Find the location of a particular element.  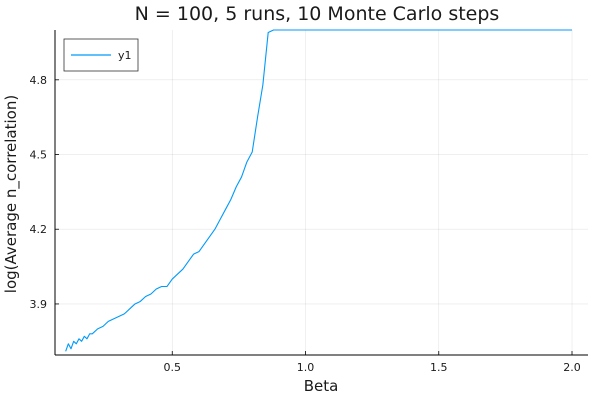

x-axis-title: Beta is located at coordinates (321, 386).